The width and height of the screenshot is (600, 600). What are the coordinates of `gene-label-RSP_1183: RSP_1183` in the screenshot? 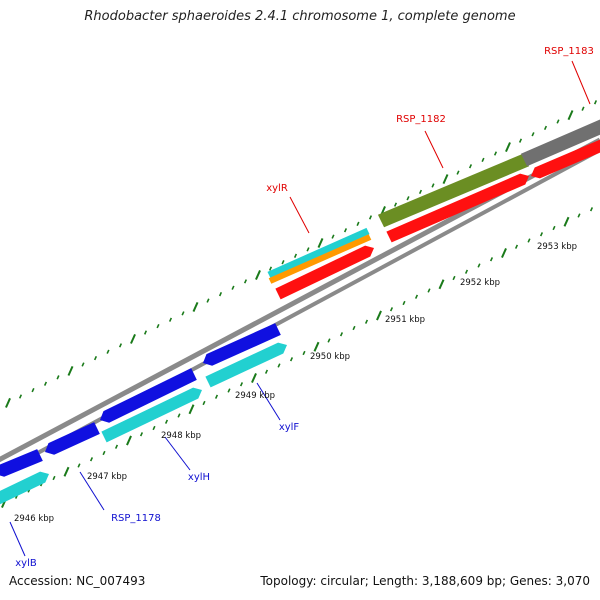 It's located at (569, 51).